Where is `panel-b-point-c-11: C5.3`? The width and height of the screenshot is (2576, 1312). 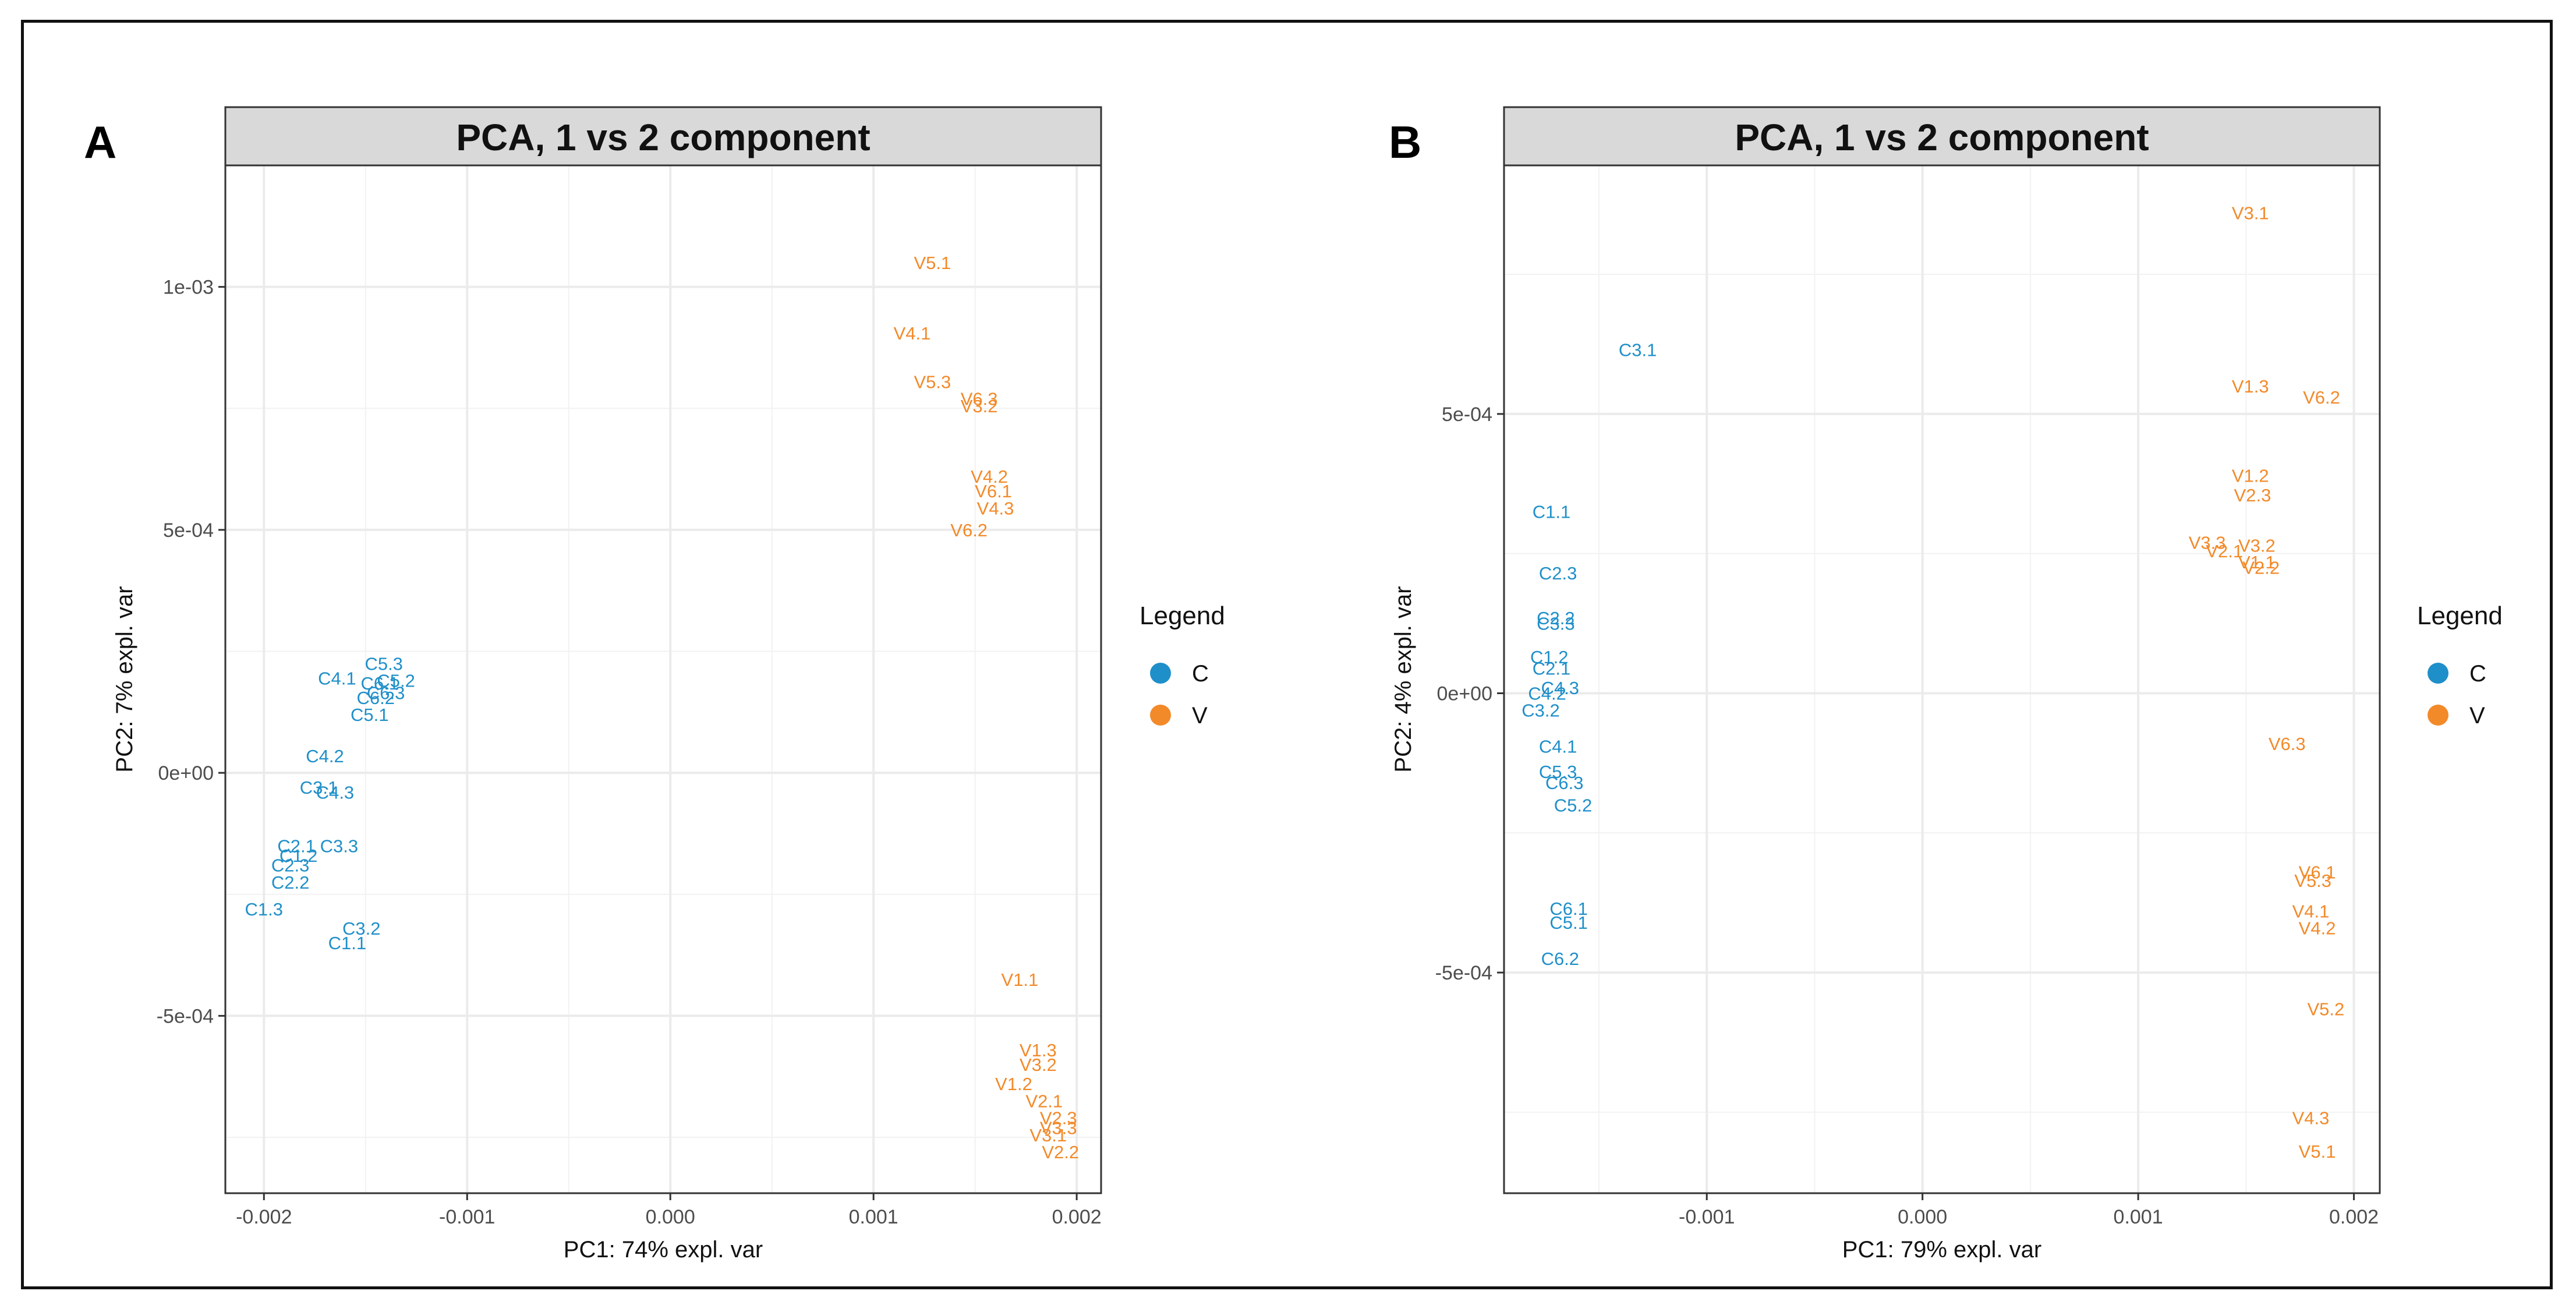
panel-b-point-c-11: C5.3 is located at coordinates (1558, 772).